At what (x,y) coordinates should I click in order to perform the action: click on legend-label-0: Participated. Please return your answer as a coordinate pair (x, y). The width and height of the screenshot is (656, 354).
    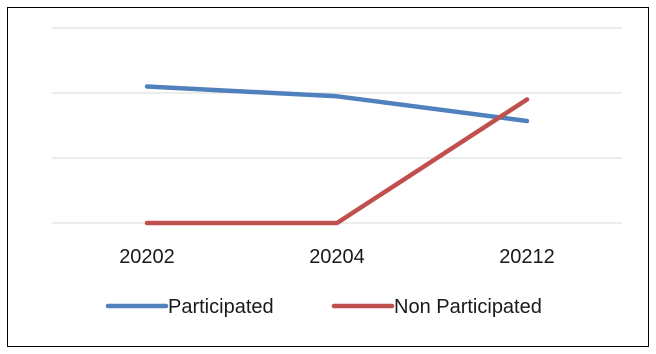
    Looking at the image, I should click on (221, 307).